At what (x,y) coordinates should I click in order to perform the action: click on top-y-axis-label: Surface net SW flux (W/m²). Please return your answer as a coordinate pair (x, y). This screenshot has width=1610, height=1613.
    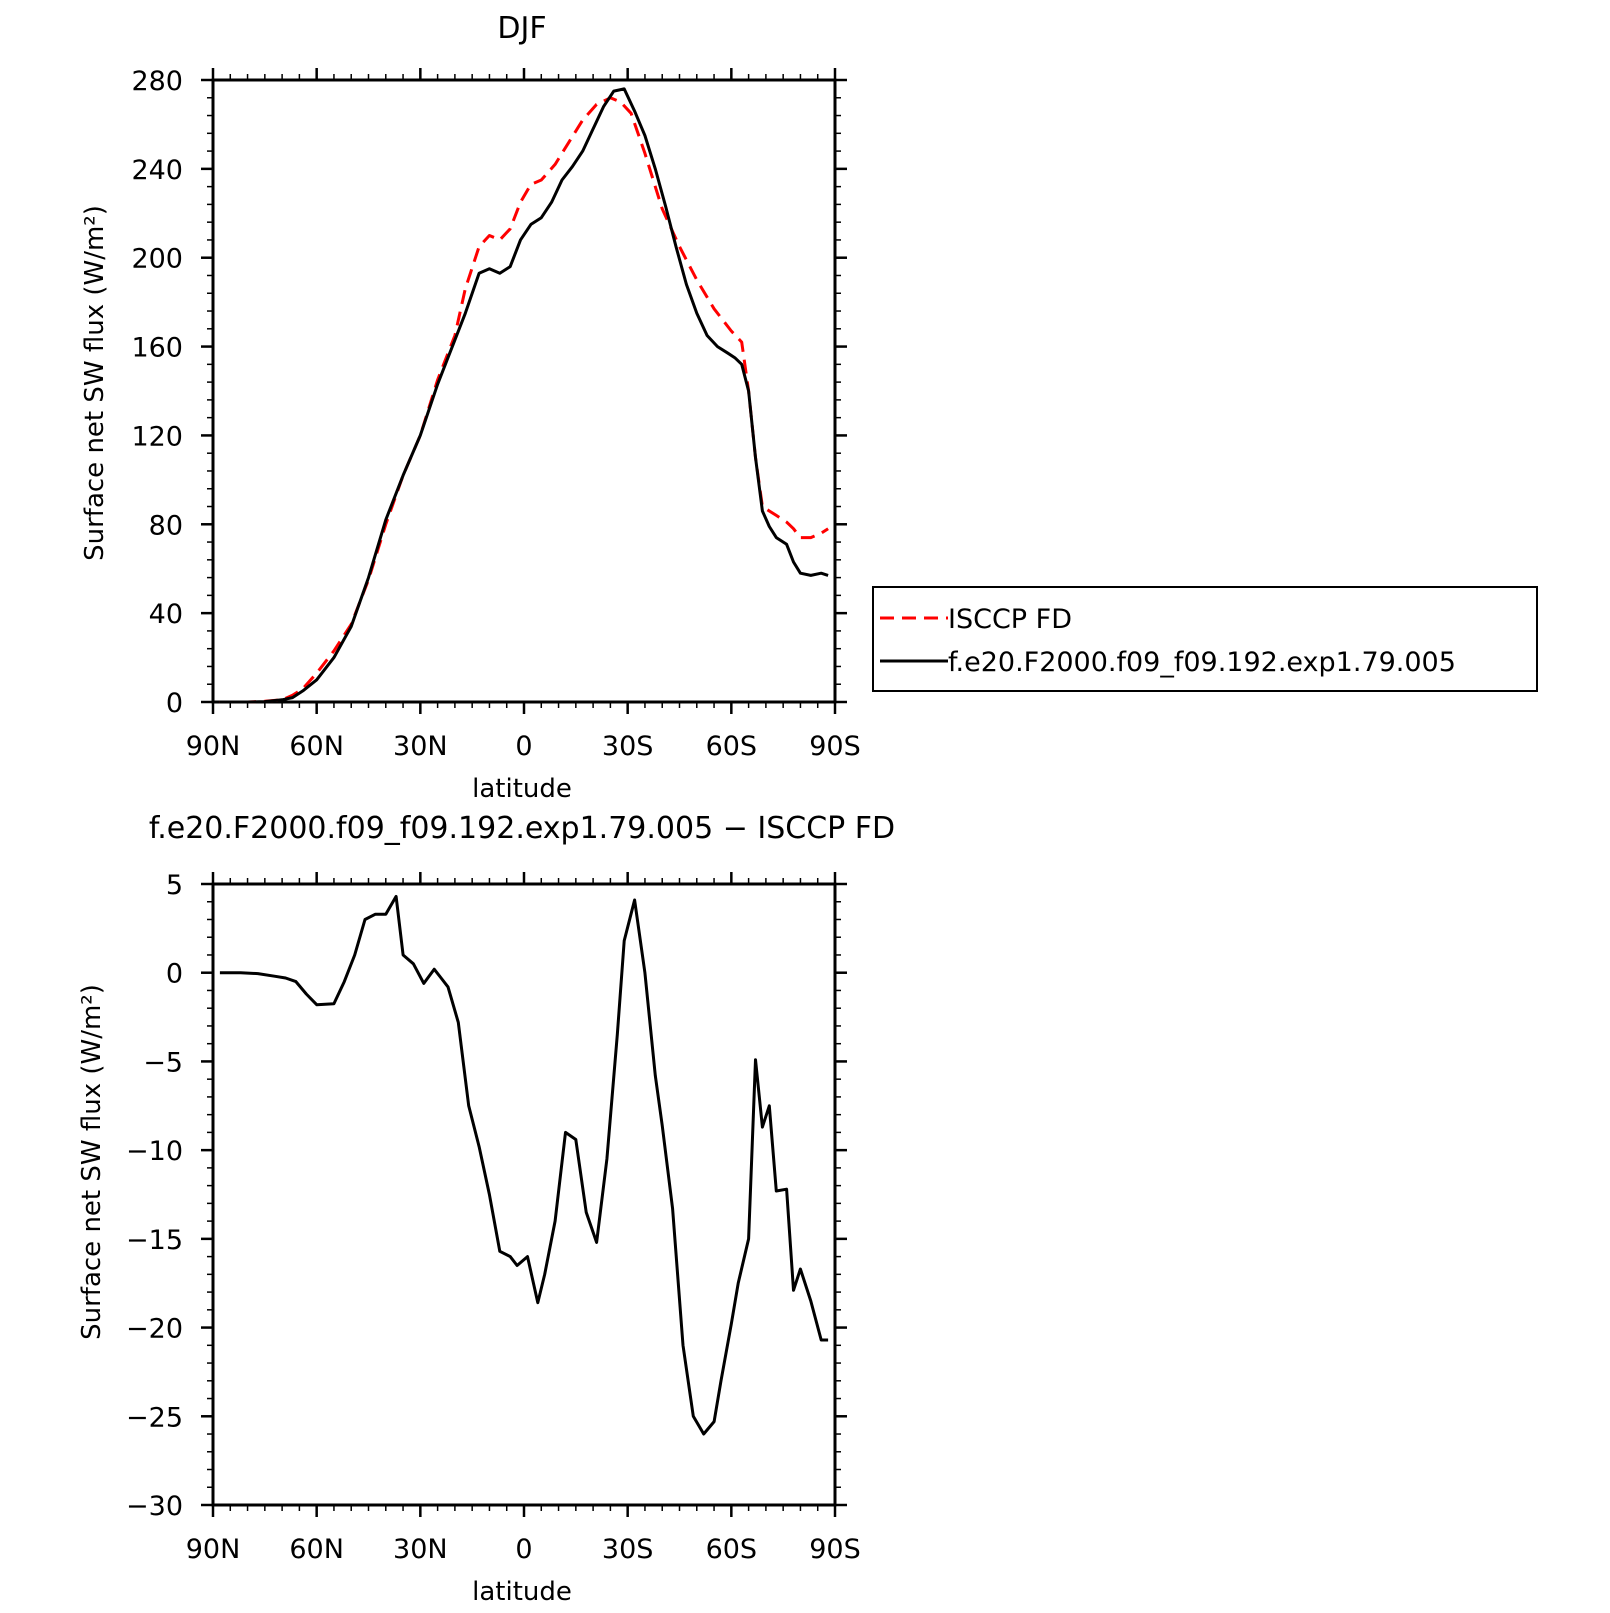
    Looking at the image, I should click on (95, 383).